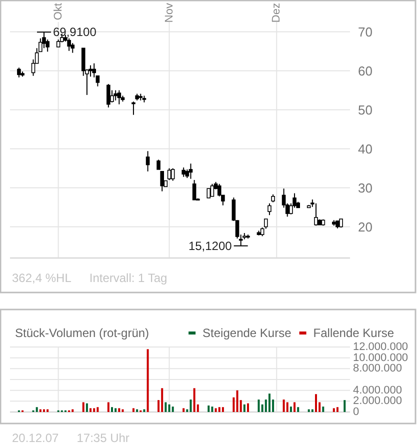  What do you see at coordinates (365, 70) in the screenshot?
I see `y-tick-label: 60` at bounding box center [365, 70].